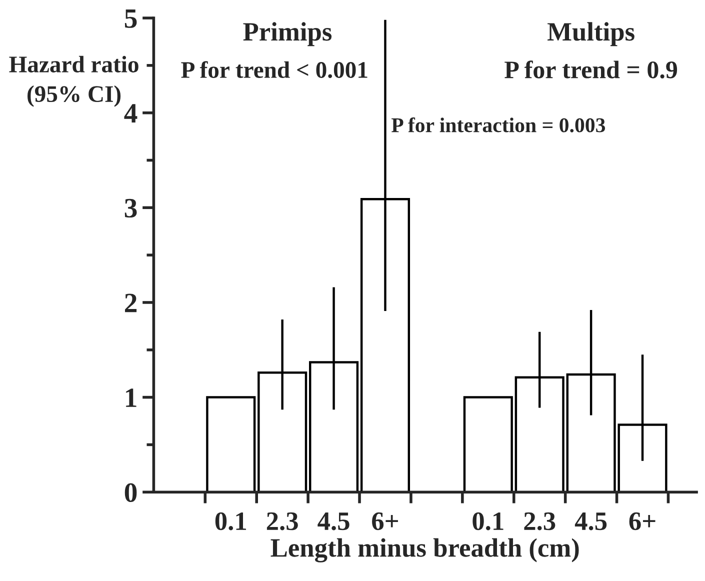 The height and width of the screenshot is (581, 705). I want to click on y-tick-label: 0, so click(130, 492).